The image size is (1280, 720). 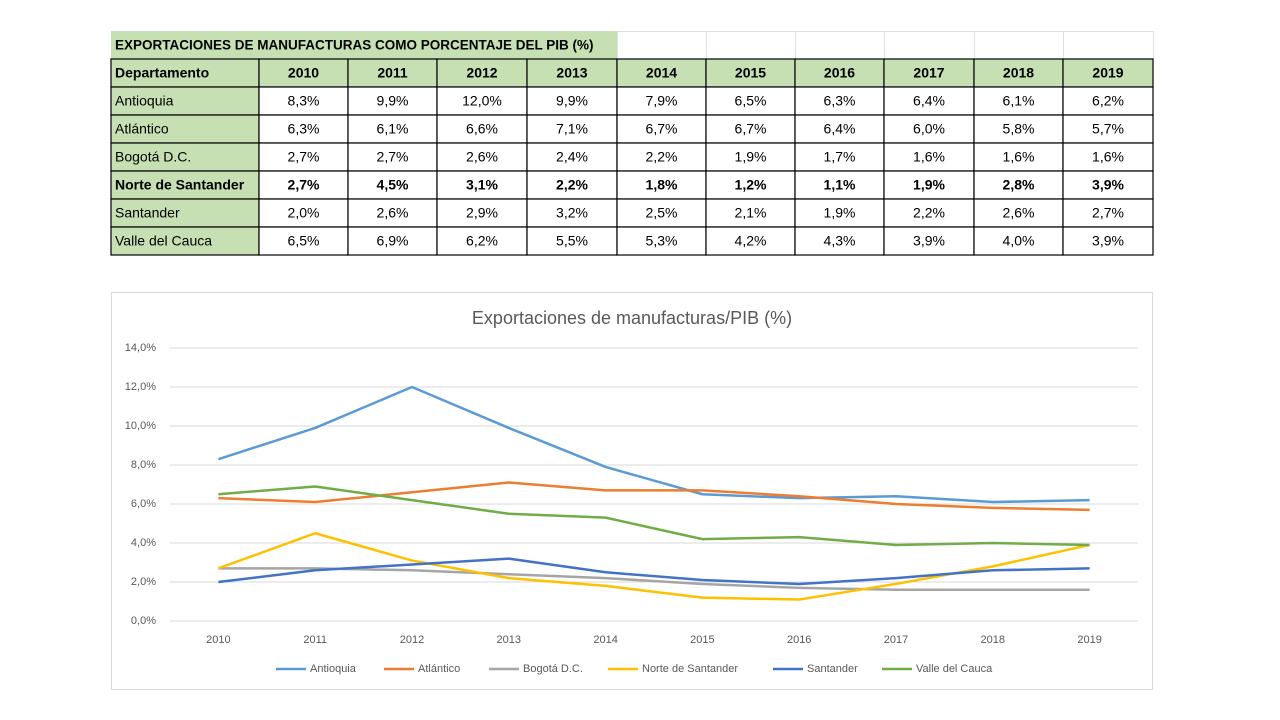 What do you see at coordinates (304, 213) in the screenshot?
I see `table-value: 2,0%` at bounding box center [304, 213].